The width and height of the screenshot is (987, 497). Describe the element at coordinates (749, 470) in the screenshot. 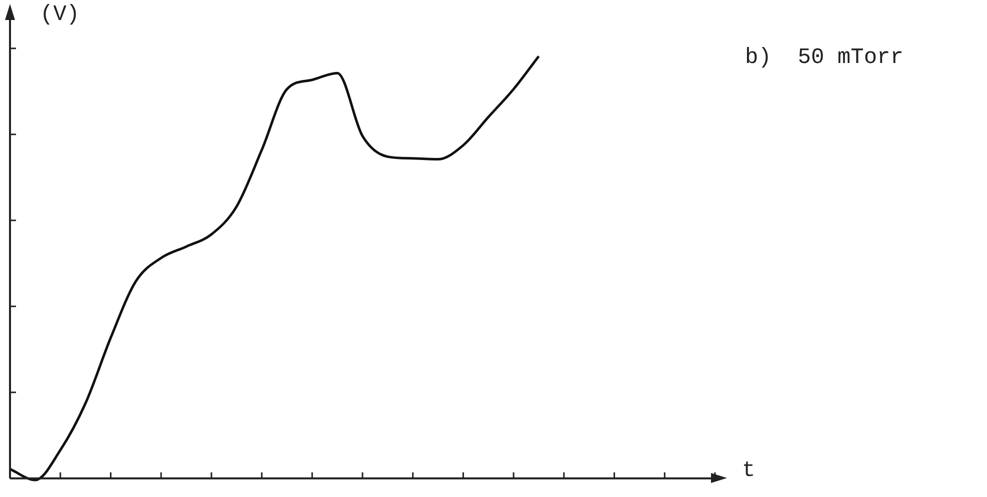

I see `x-axis-title: t` at that location.